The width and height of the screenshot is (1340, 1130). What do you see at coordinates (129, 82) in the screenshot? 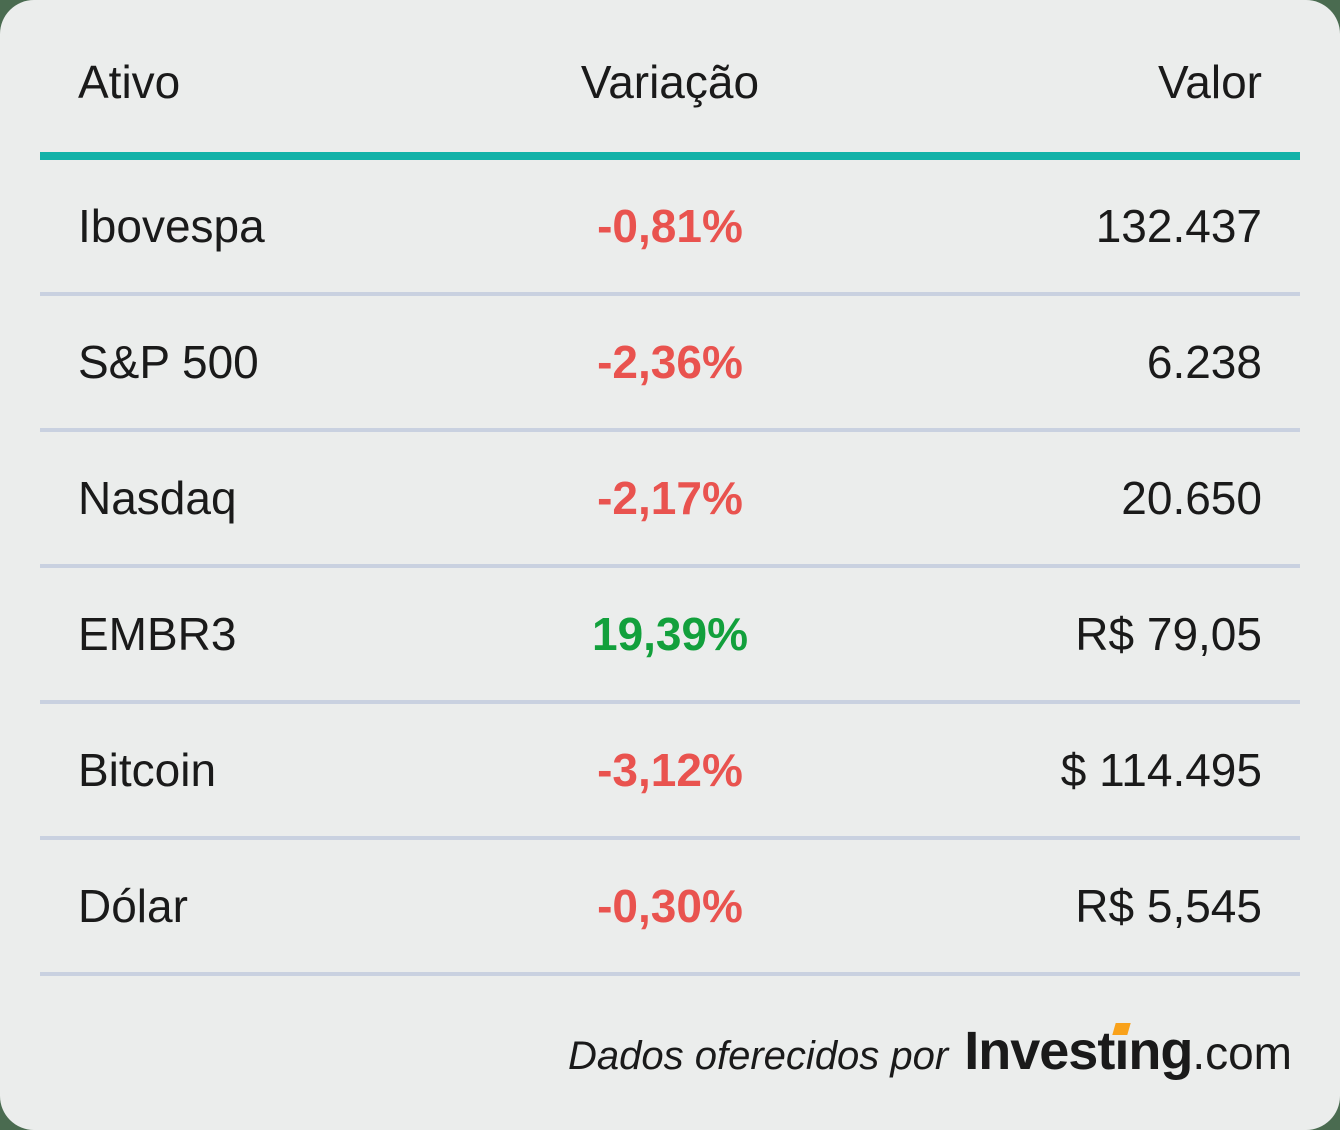
I see `column-header-ativo: Ativo` at bounding box center [129, 82].